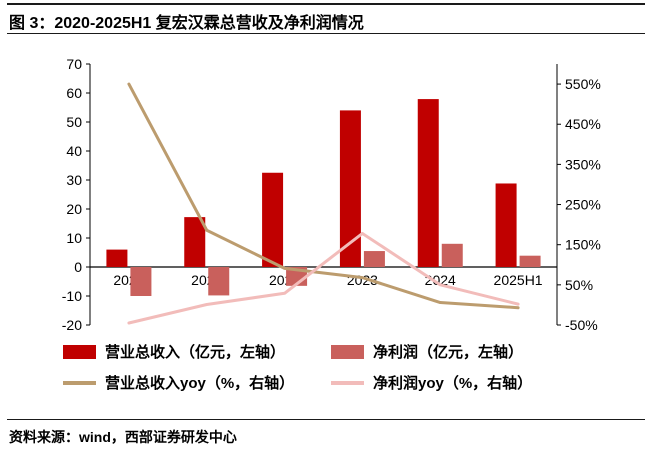  Describe the element at coordinates (186, 23) in the screenshot. I see `figure-title: 图 3：2020-2025H1 复宏汉霖总营收及净利润情况` at that location.